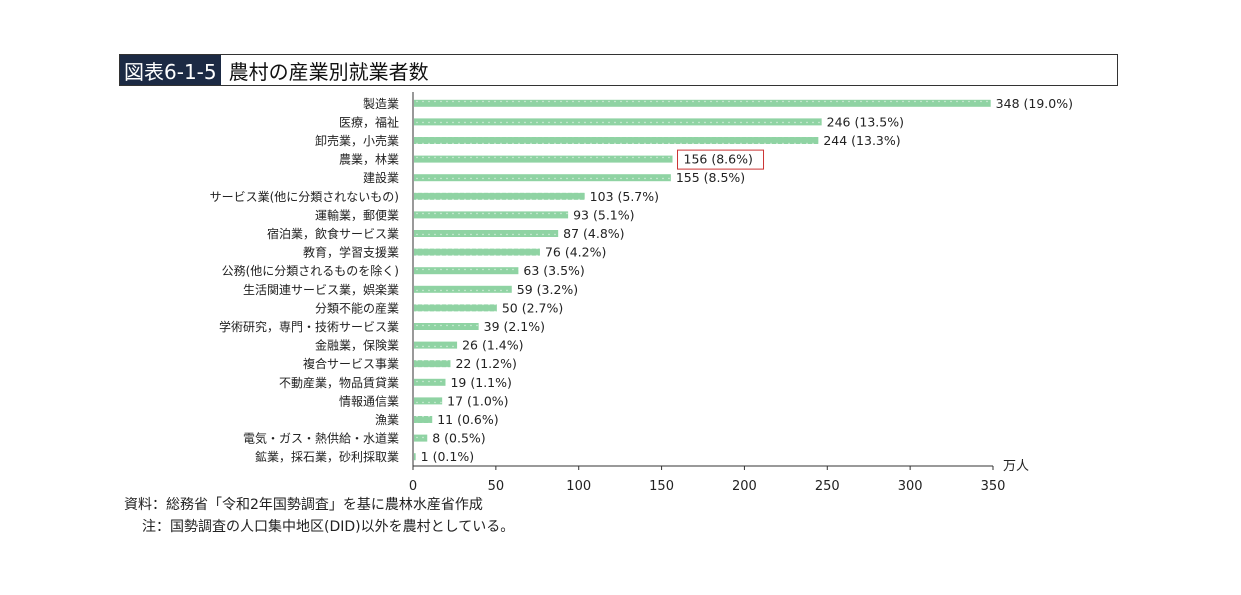 The width and height of the screenshot is (1241, 595). What do you see at coordinates (744, 486) in the screenshot?
I see `x-tick-label: 200` at bounding box center [744, 486].